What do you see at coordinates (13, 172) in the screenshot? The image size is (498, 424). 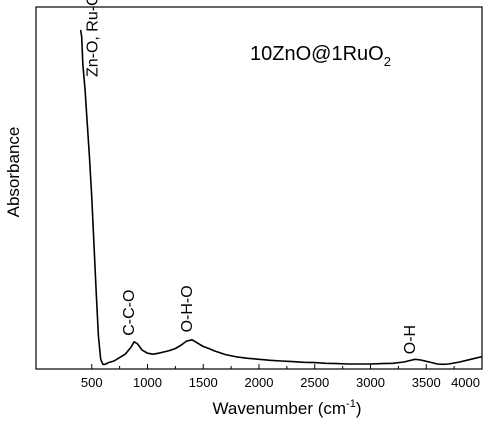 I see `y-axis-label: Absorbance` at bounding box center [13, 172].